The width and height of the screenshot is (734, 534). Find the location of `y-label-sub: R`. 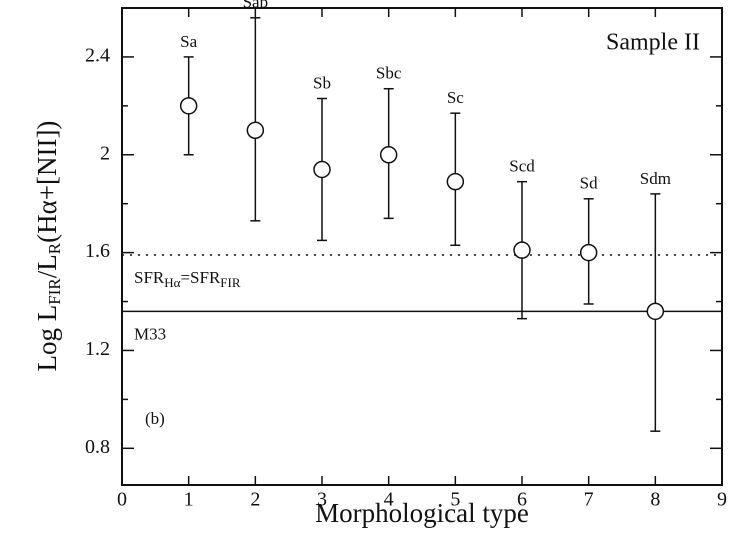

y-label-sub: R is located at coordinates (54, 248).